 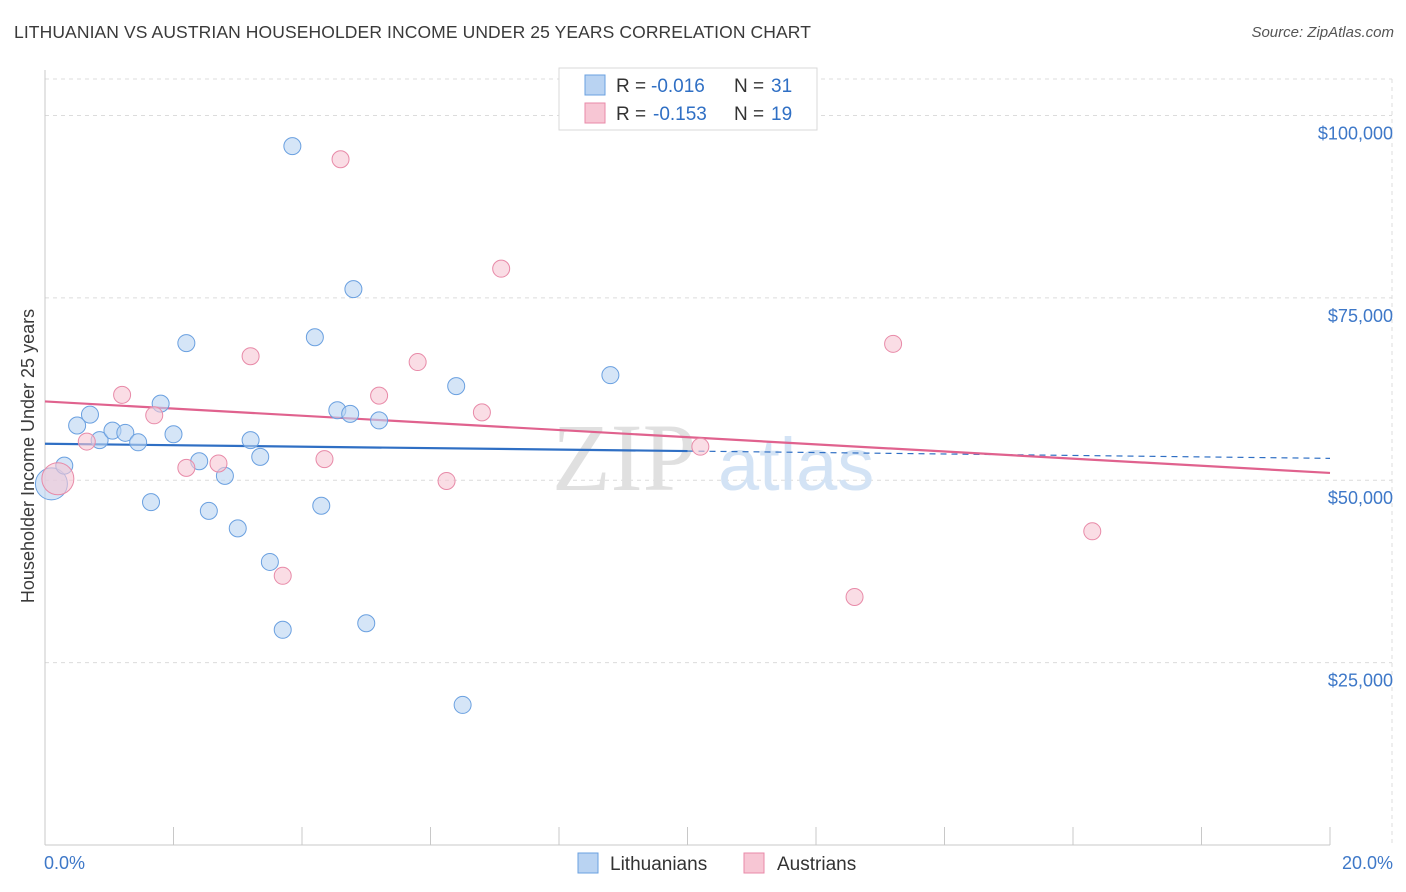 I want to click on legend-r-value-0: -0.016, so click(x=678, y=86).